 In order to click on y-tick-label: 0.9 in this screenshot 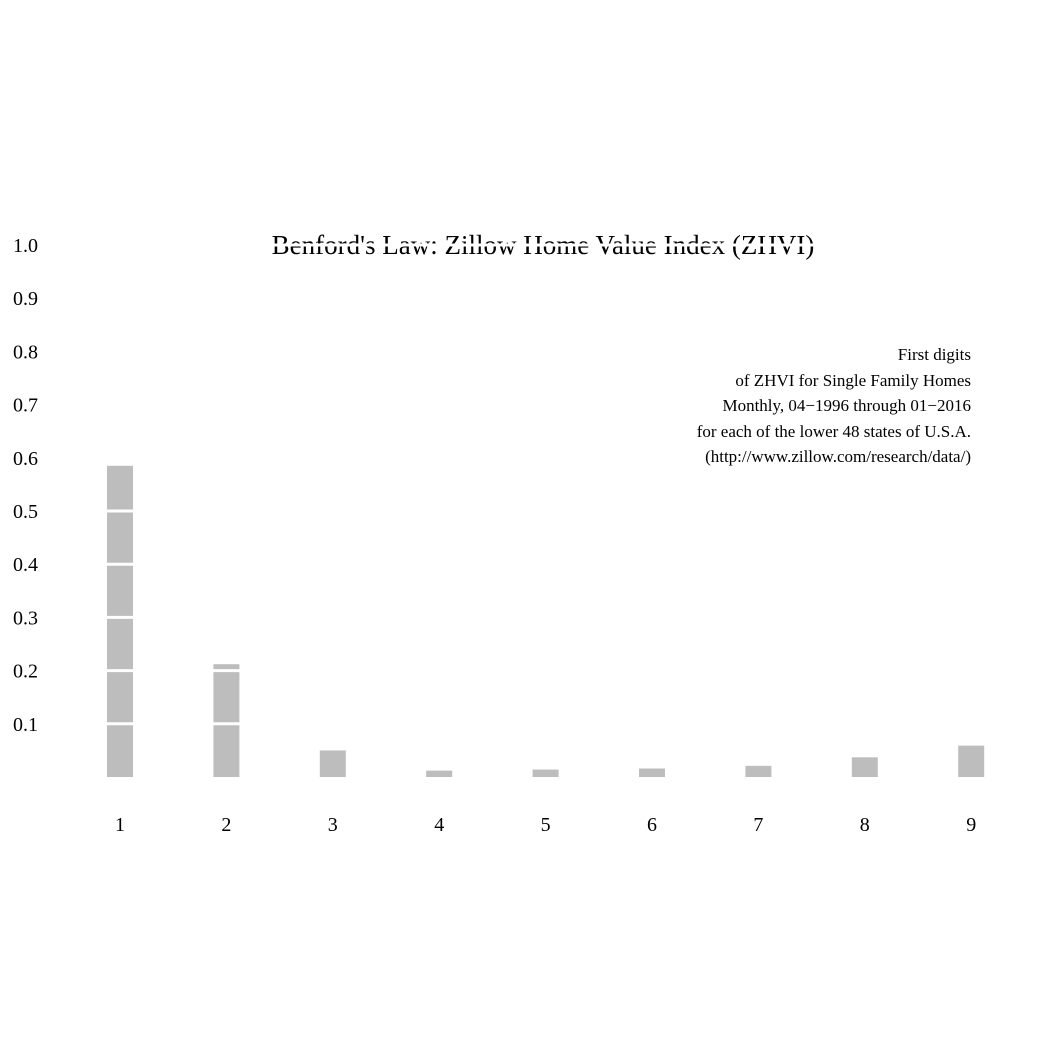, I will do `click(25, 299)`.